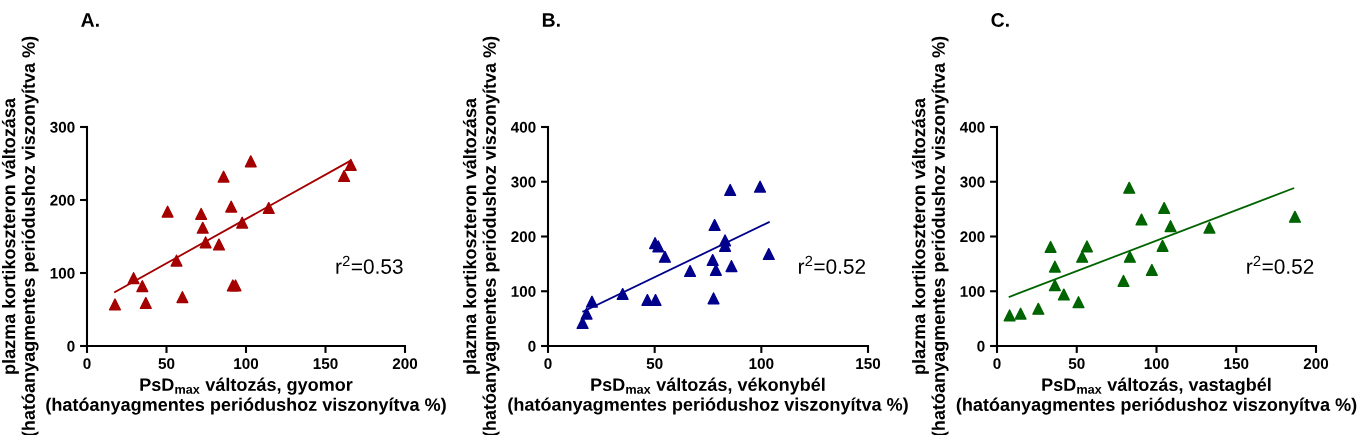 The image size is (1360, 435). Describe the element at coordinates (551, 20) in the screenshot. I see `chart-title: B.` at that location.